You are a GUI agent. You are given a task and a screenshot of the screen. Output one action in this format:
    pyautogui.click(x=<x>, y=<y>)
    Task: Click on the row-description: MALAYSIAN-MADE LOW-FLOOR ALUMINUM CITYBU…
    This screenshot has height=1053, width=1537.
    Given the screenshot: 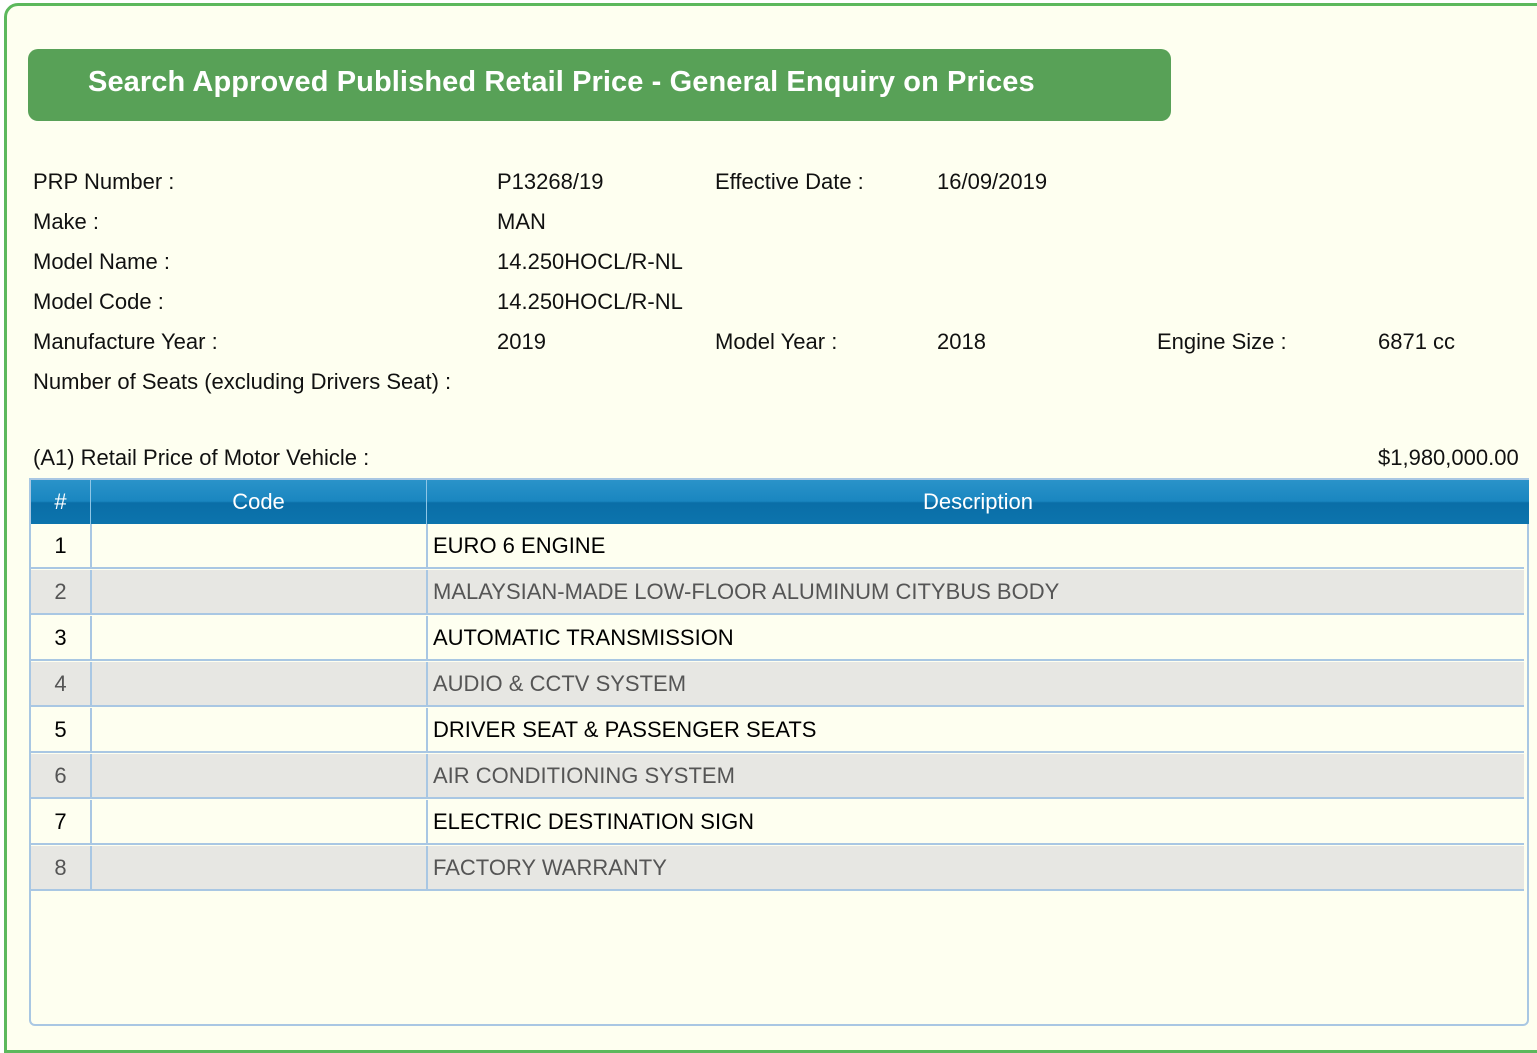 What is the action you would take?
    pyautogui.click(x=975, y=592)
    